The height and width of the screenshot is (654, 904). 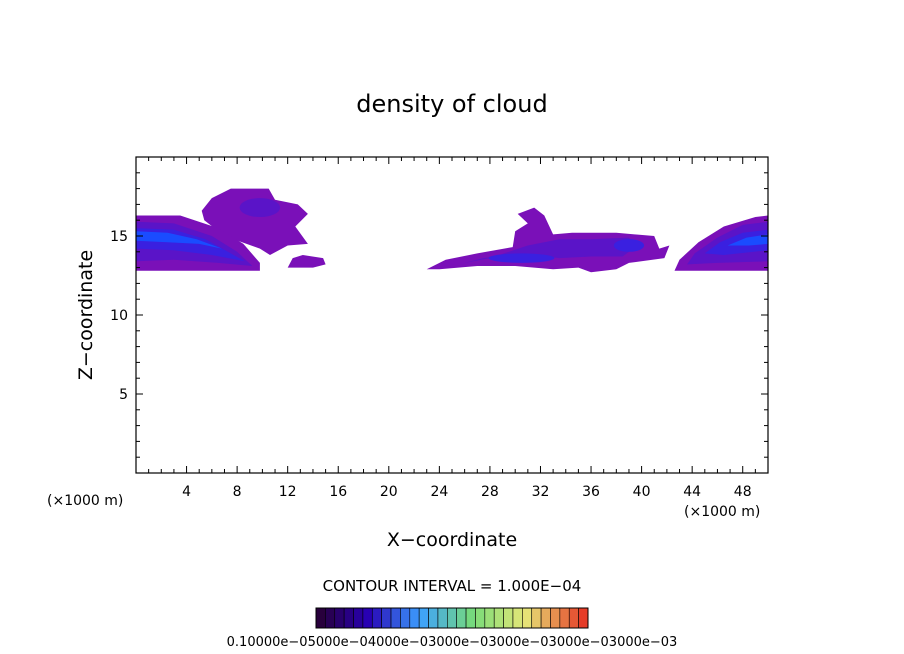 What do you see at coordinates (260, 208) in the screenshot?
I see `cloud-level2-patch` at bounding box center [260, 208].